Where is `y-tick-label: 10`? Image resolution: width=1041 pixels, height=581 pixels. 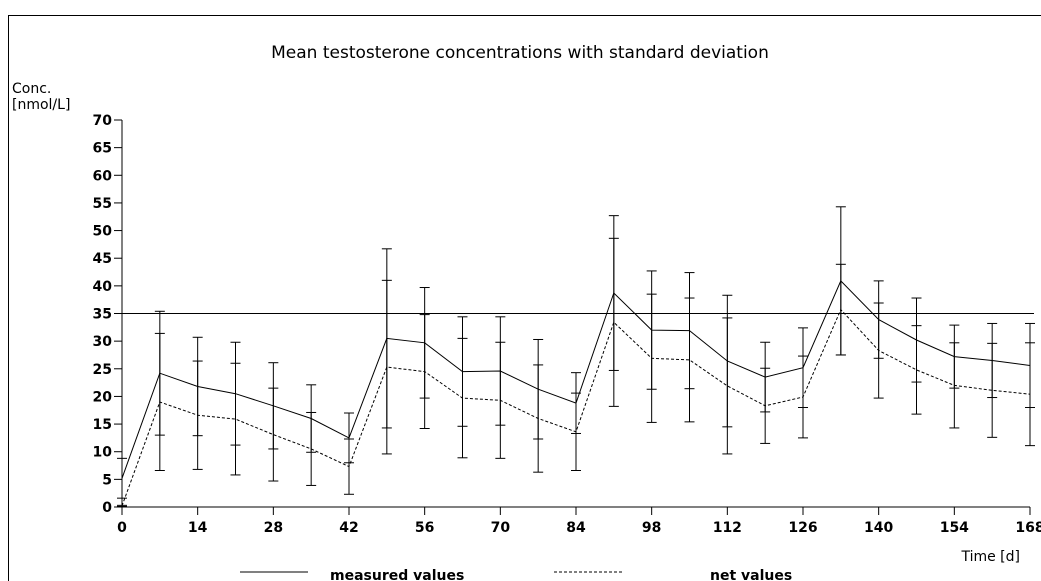 y-tick-label: 10 is located at coordinates (103, 453).